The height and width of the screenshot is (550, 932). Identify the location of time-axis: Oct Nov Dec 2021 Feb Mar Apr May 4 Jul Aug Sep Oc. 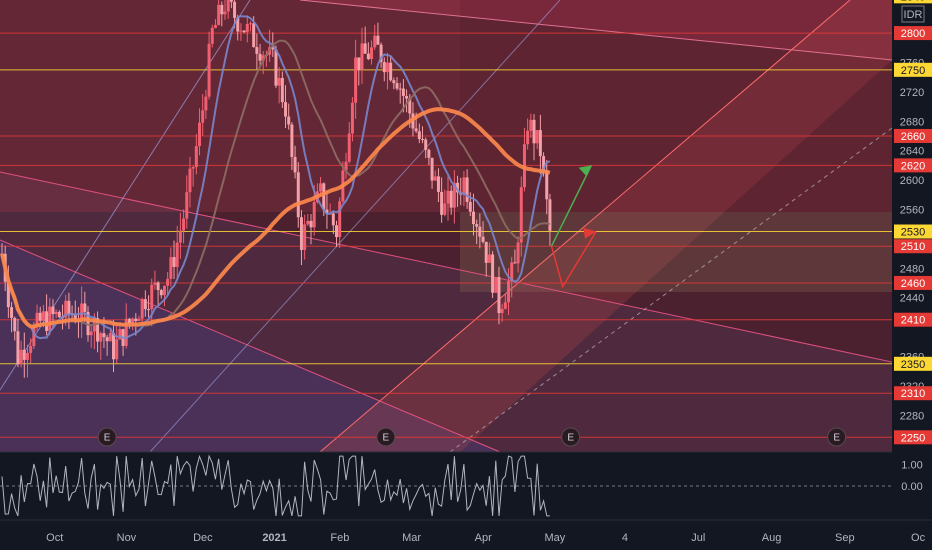
(466, 534).